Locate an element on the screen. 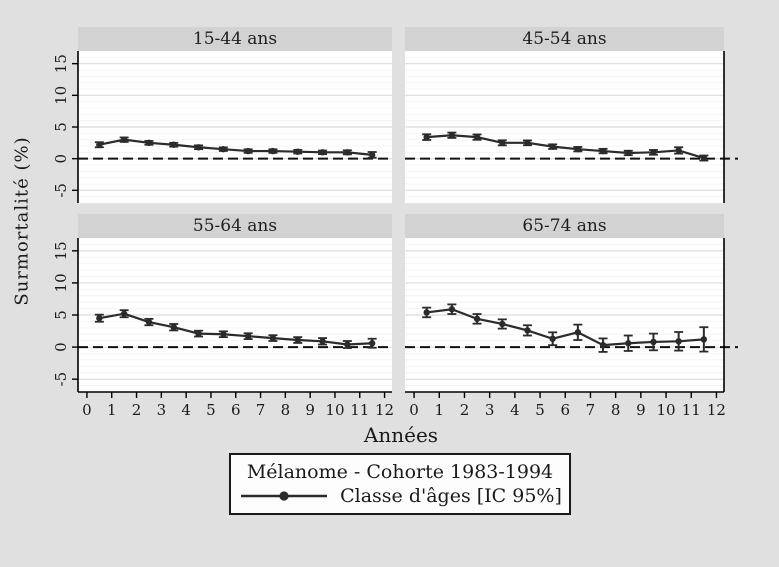 The width and height of the screenshot is (779, 567). panel-title-55-64-ans: 55-64 ans is located at coordinates (235, 226).